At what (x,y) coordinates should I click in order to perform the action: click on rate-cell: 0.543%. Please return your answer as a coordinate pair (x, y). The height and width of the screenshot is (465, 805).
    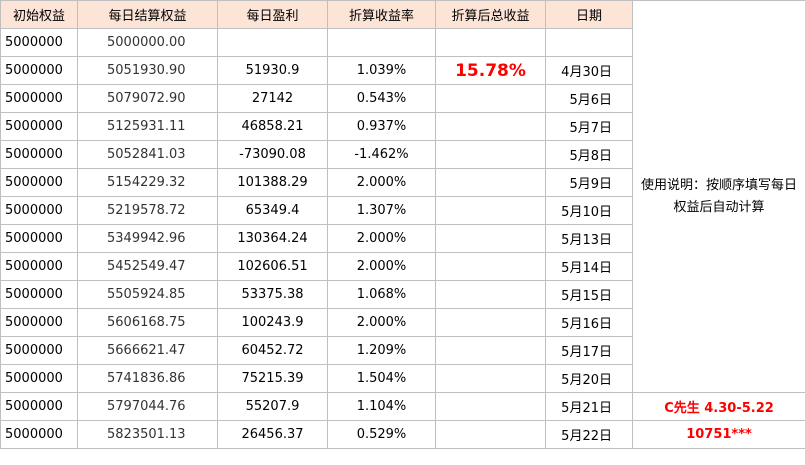
    Looking at the image, I should click on (381, 98).